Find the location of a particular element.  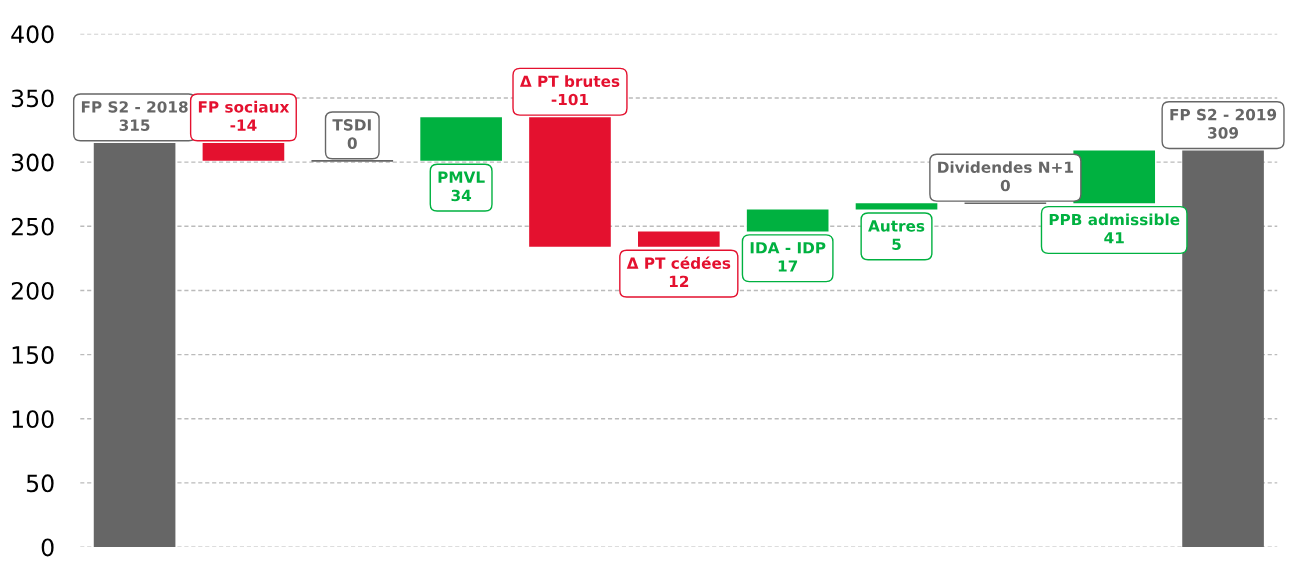

y-tick-label: 50 is located at coordinates (40, 483).